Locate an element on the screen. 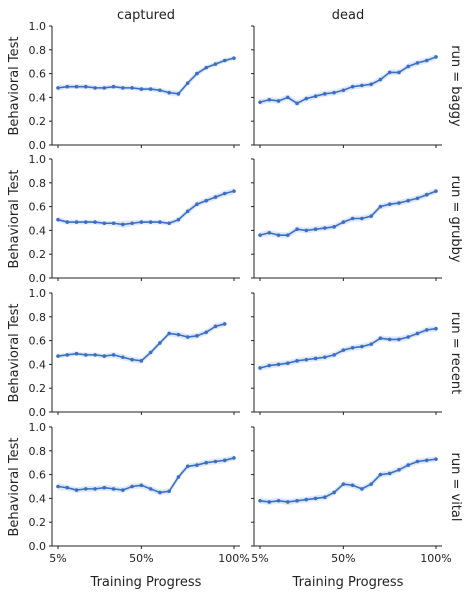 The width and height of the screenshot is (474, 594). panel-baggy-captured: 0.0 0.2 0.4 0.6 0.8 1.0 is located at coordinates (134, 86).